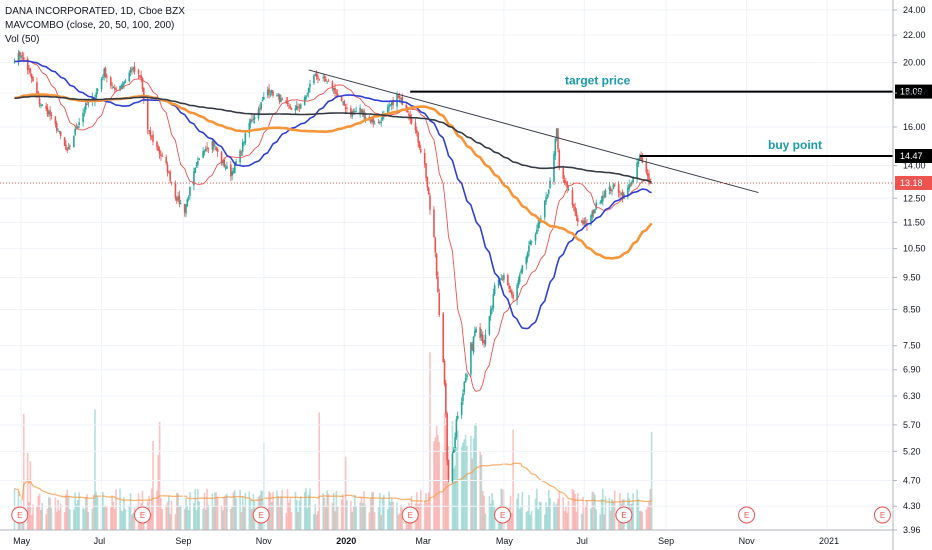 The width and height of the screenshot is (932, 550). What do you see at coordinates (95, 11) in the screenshot?
I see `symbol-title: DANA INCORPORATED, 1D, Cboe BZX` at bounding box center [95, 11].